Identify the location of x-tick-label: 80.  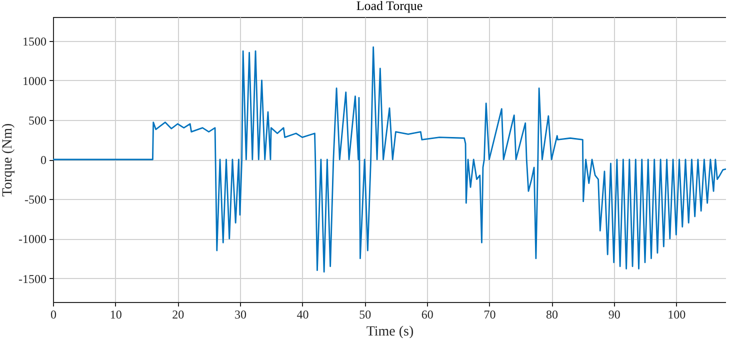
(552, 315).